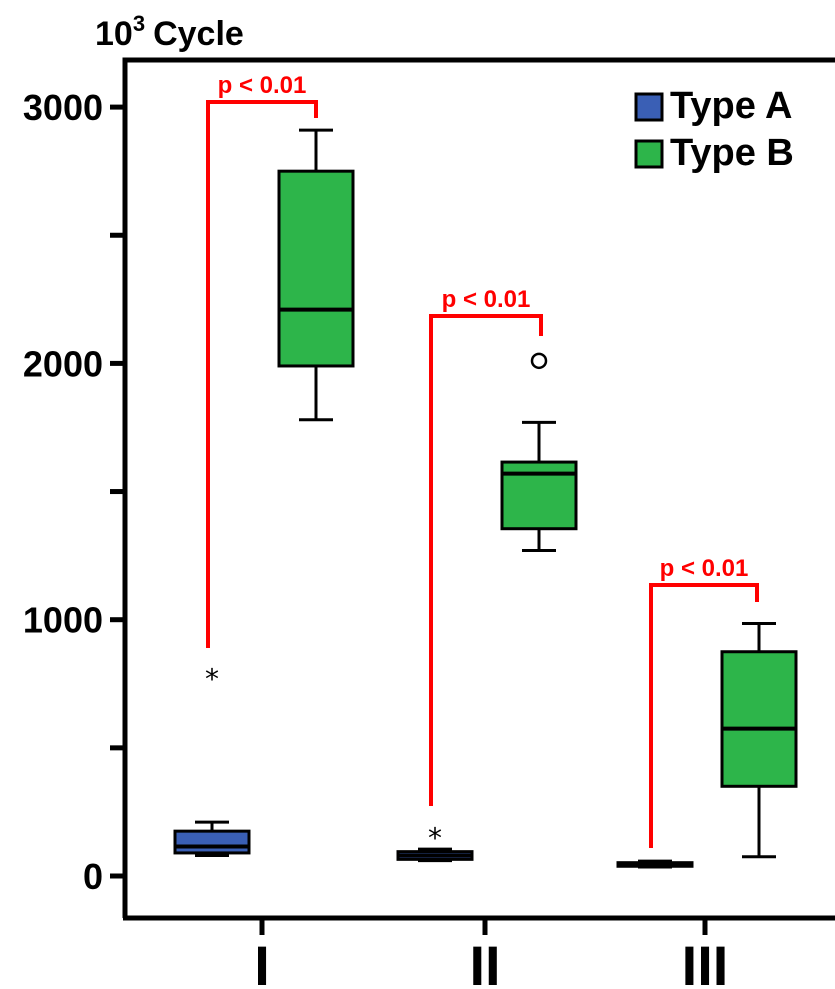  I want to click on x-axis: I II III, so click(491, 953).